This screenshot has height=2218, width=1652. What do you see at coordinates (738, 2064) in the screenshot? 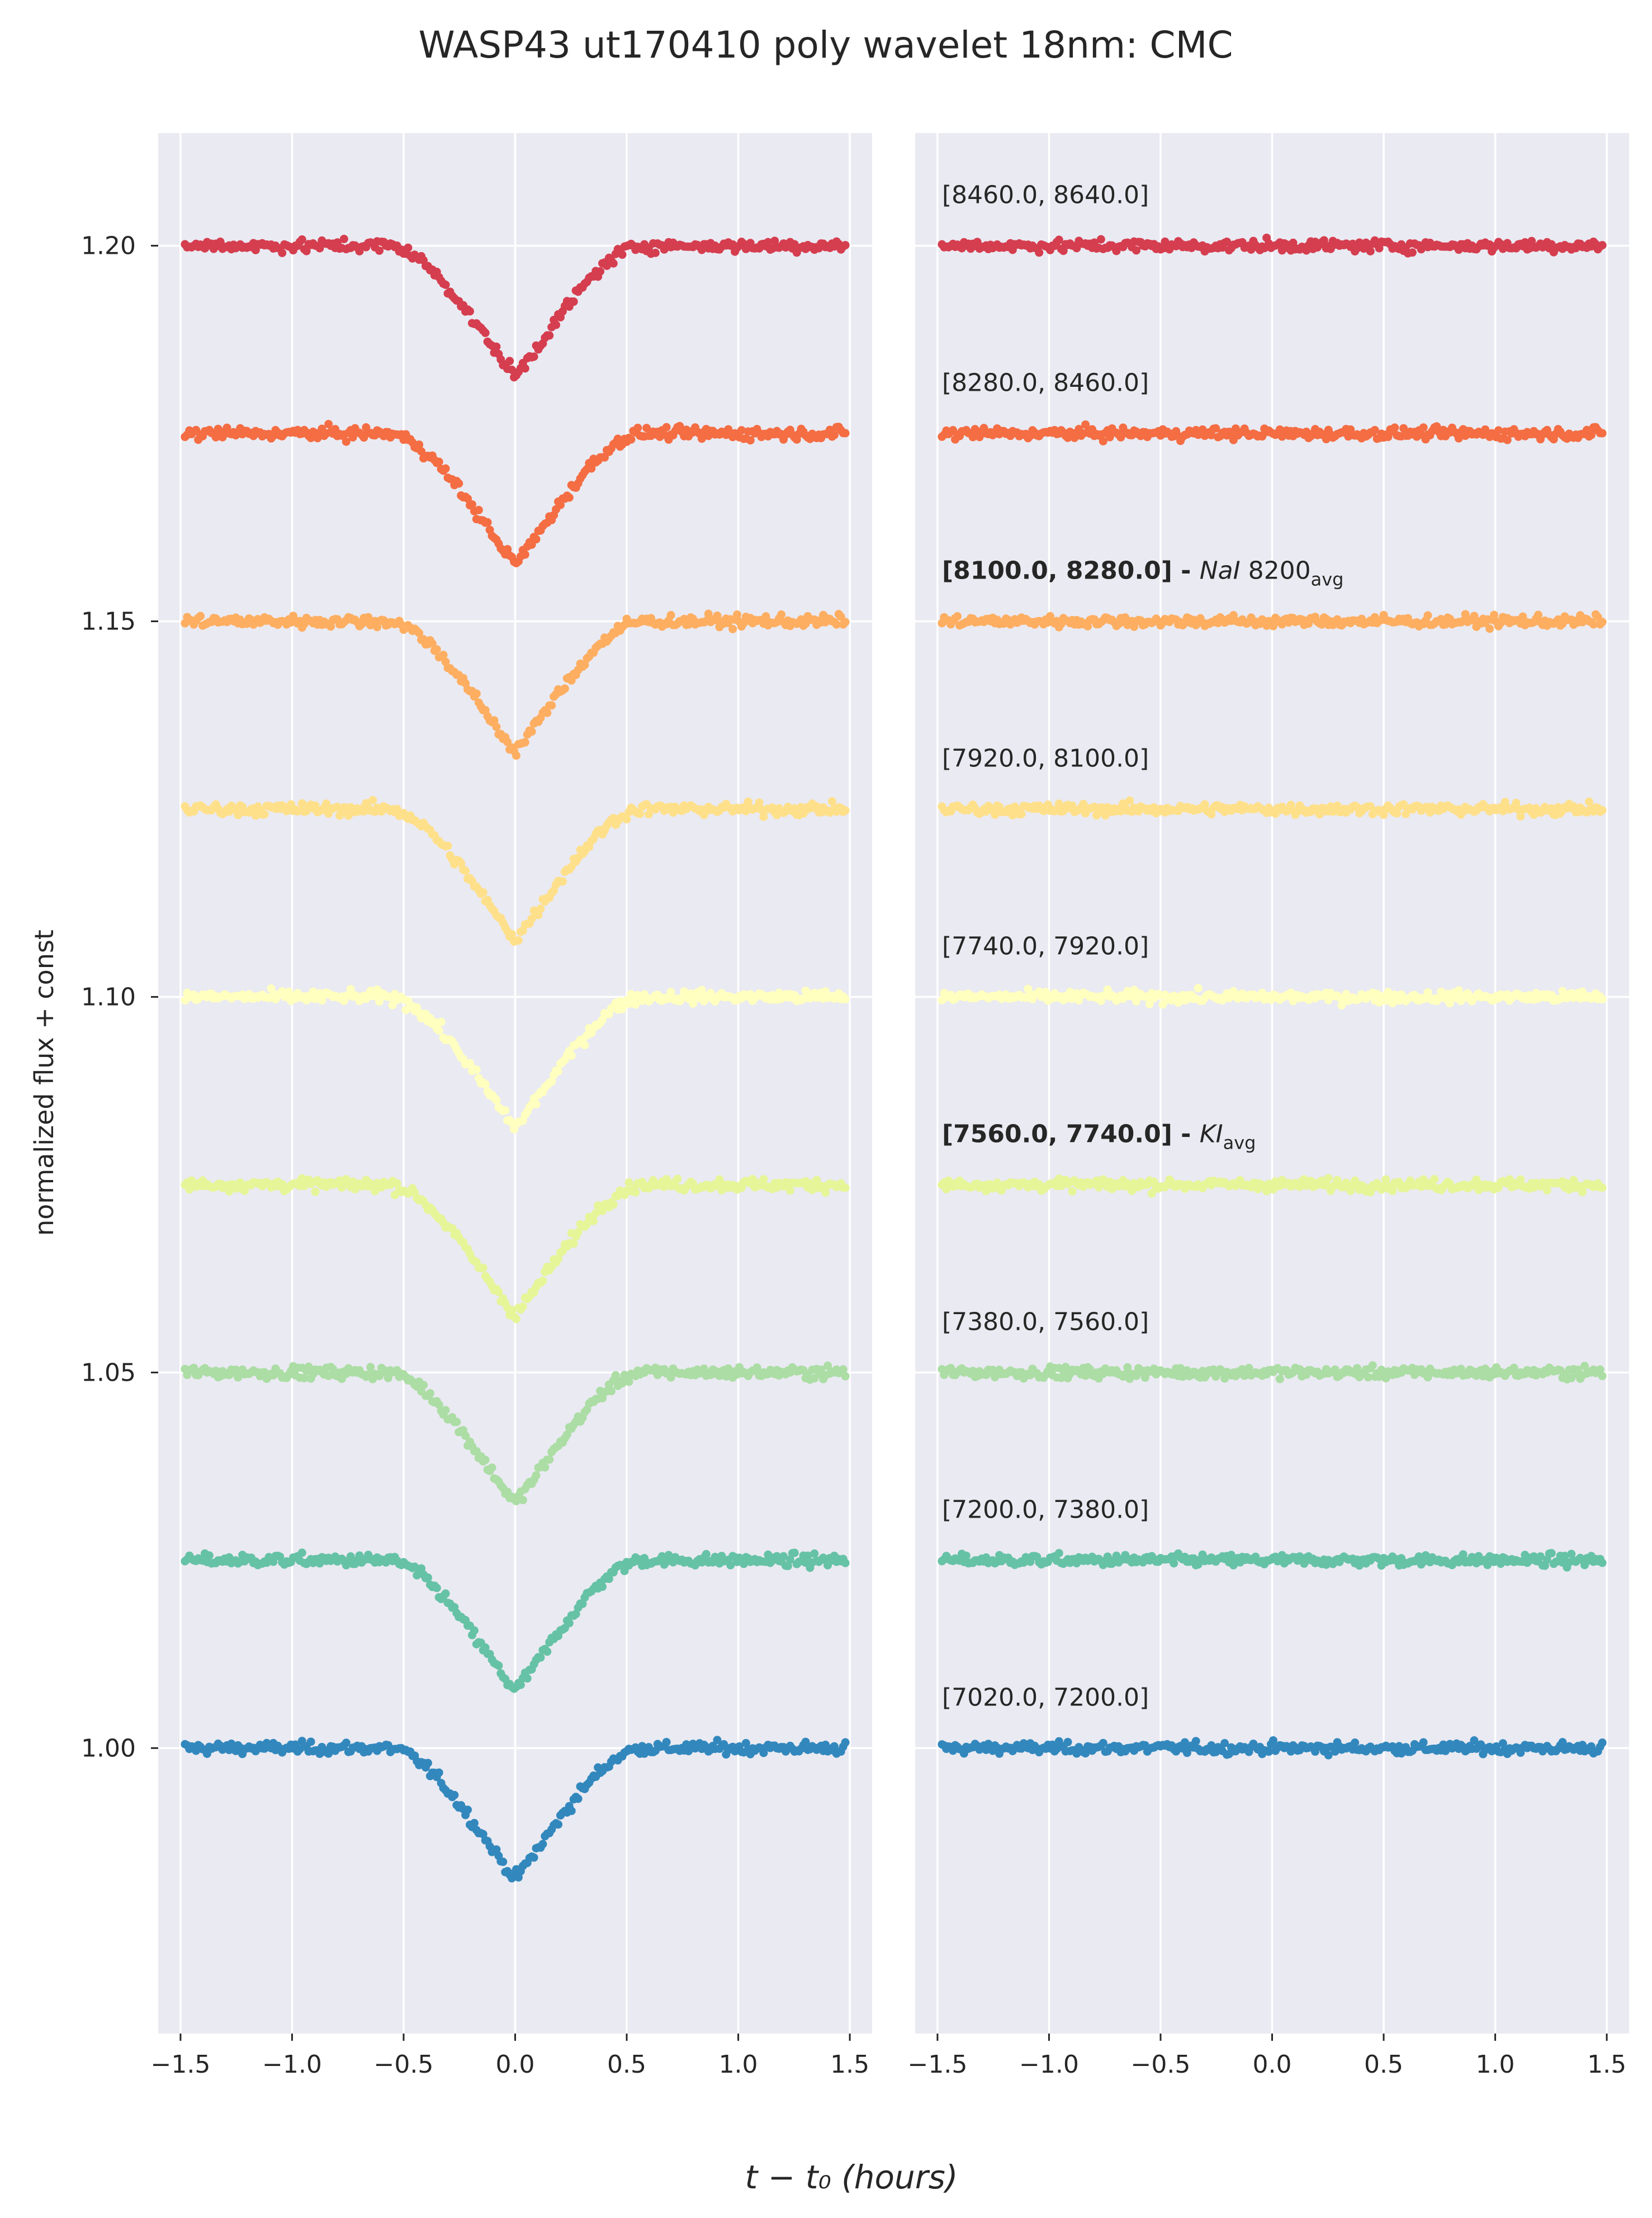
I see `x-tick-label: 1.0` at bounding box center [738, 2064].